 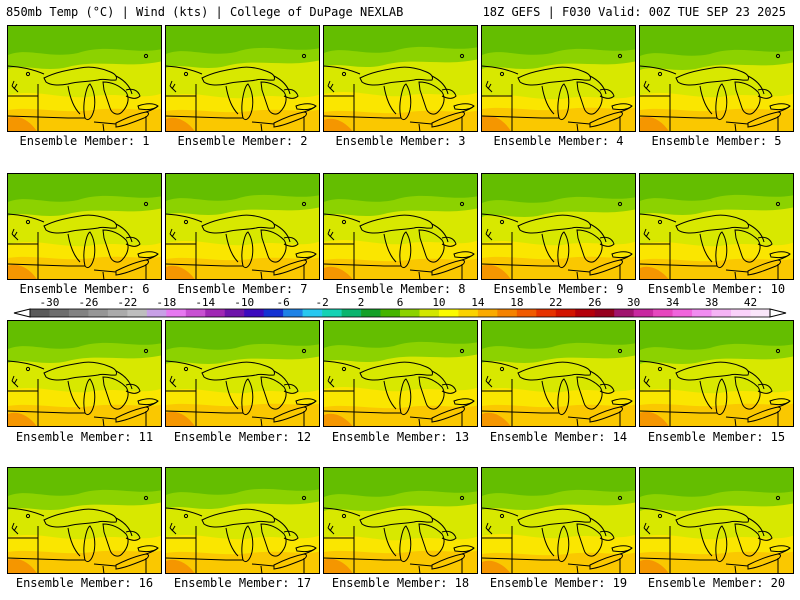 I want to click on colorbar-tick-label: 34, so click(x=673, y=302).